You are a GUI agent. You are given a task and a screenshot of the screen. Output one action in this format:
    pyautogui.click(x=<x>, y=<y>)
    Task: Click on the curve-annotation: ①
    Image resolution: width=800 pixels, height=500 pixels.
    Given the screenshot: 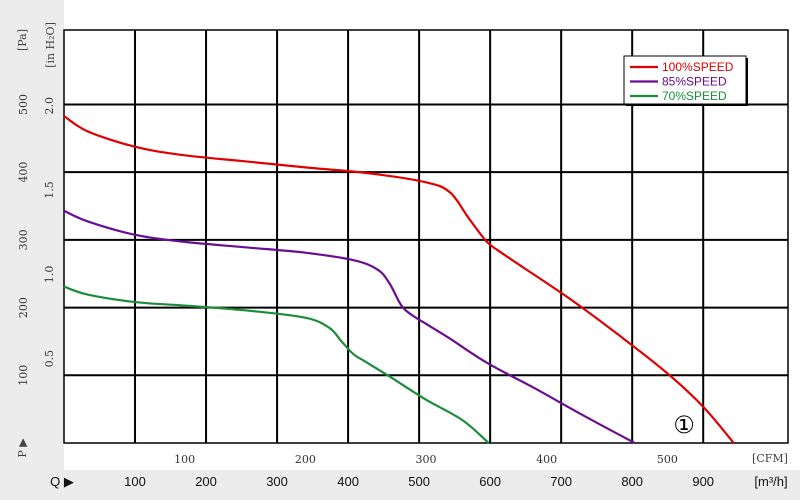 What is the action you would take?
    pyautogui.click(x=684, y=425)
    